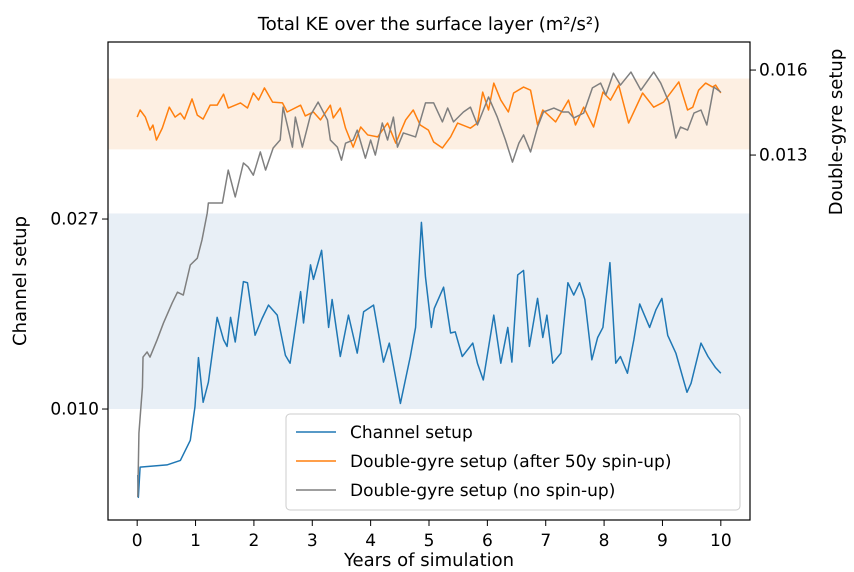 The height and width of the screenshot is (572, 854). I want to click on x-tick-label: 1, so click(195, 541).